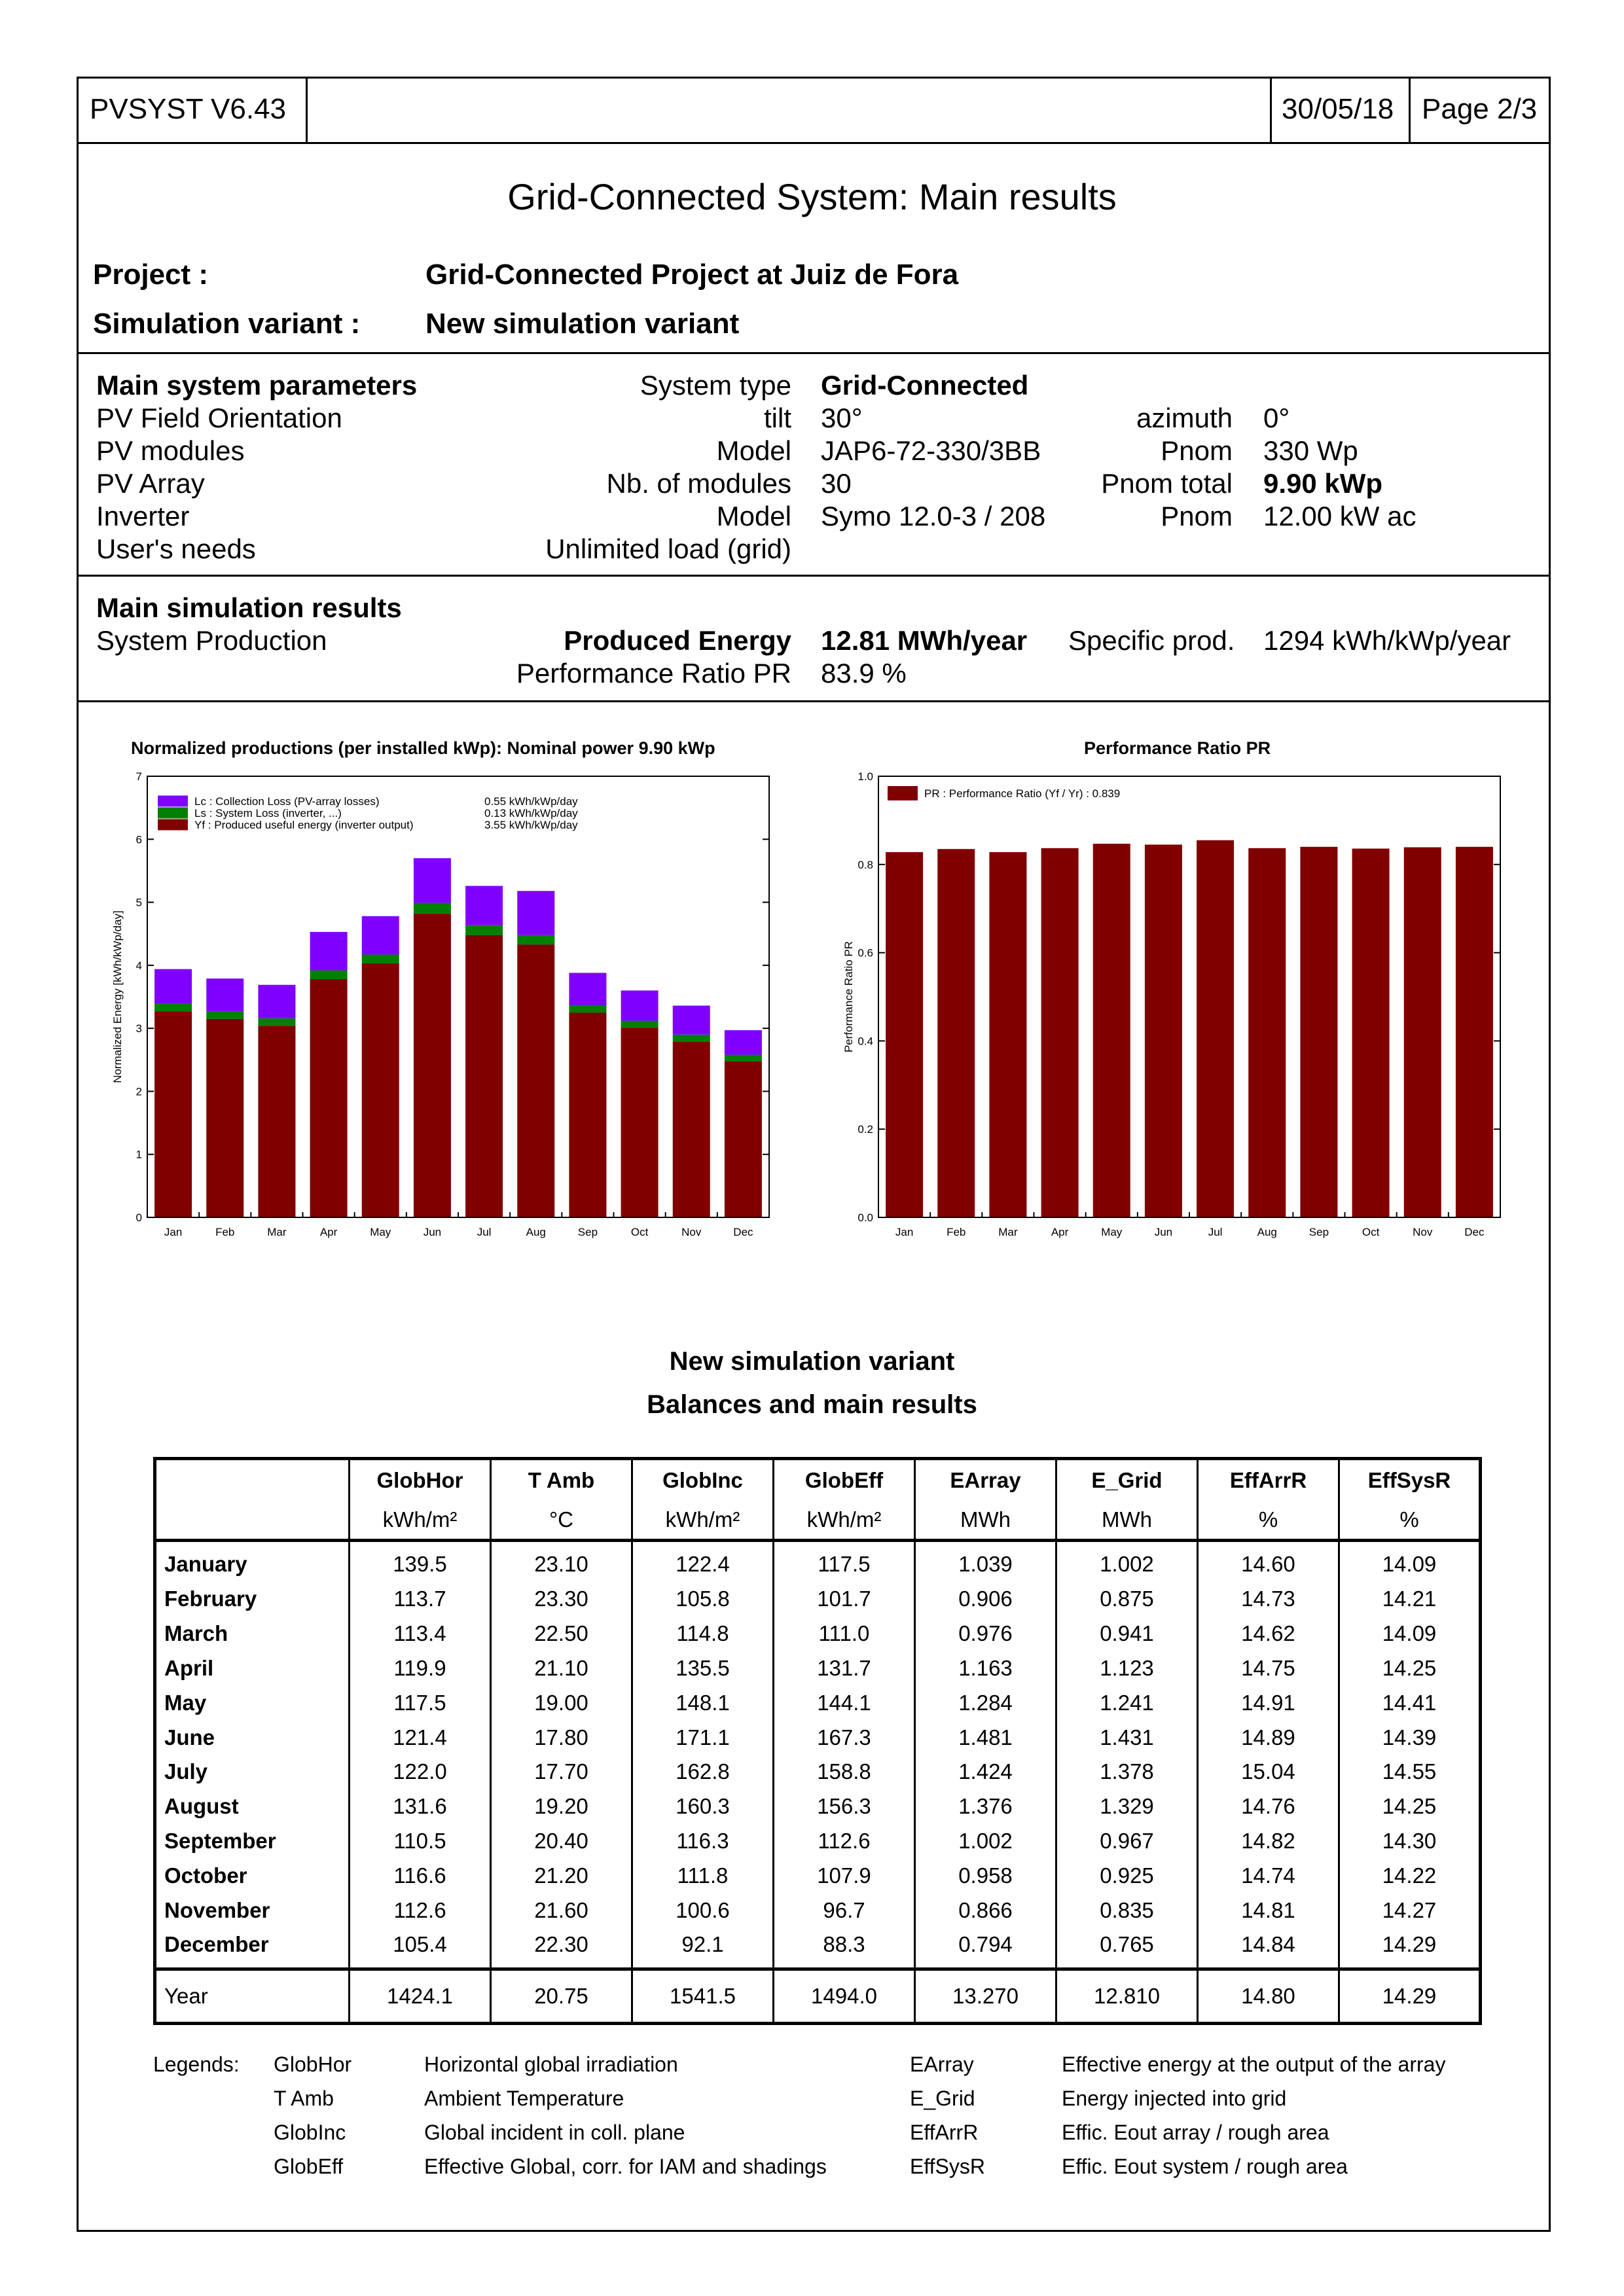 Image resolution: width=1624 pixels, height=2296 pixels. I want to click on month-label: June, so click(189, 1737).